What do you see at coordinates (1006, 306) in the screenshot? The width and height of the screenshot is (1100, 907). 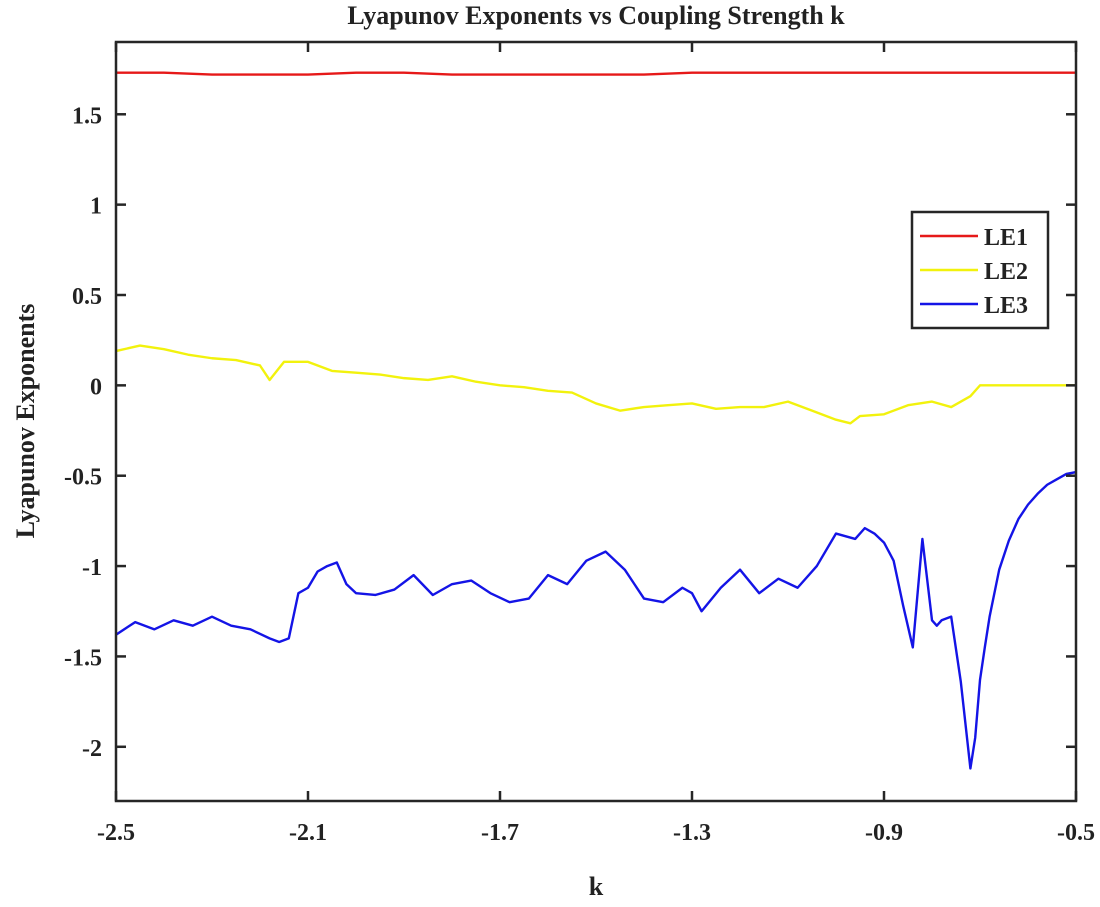 I see `legend-label-le3: LE3` at bounding box center [1006, 306].